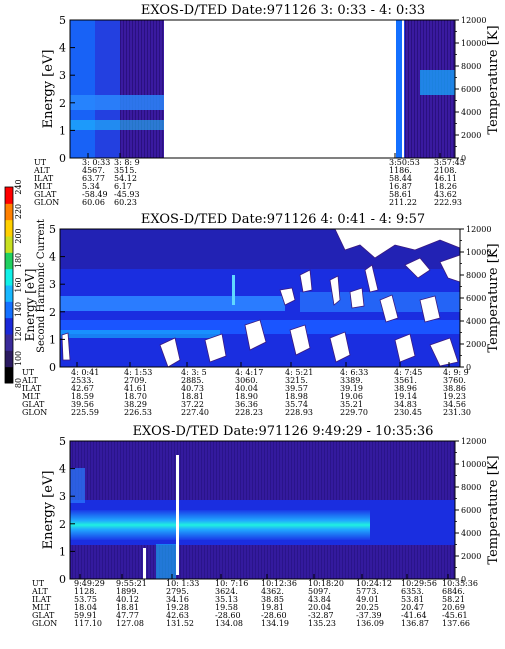  Describe the element at coordinates (82, 380) in the screenshot. I see `orbit-cell: 2533.` at that location.